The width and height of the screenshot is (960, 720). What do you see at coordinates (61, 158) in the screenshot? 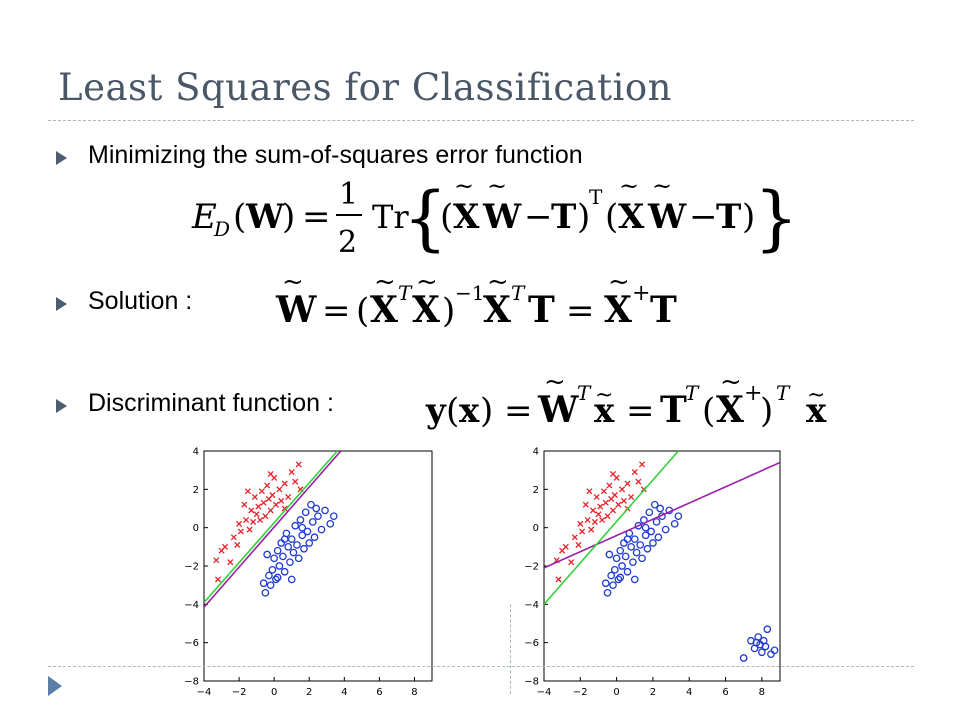
I see `bullet-marker-icon` at bounding box center [61, 158].